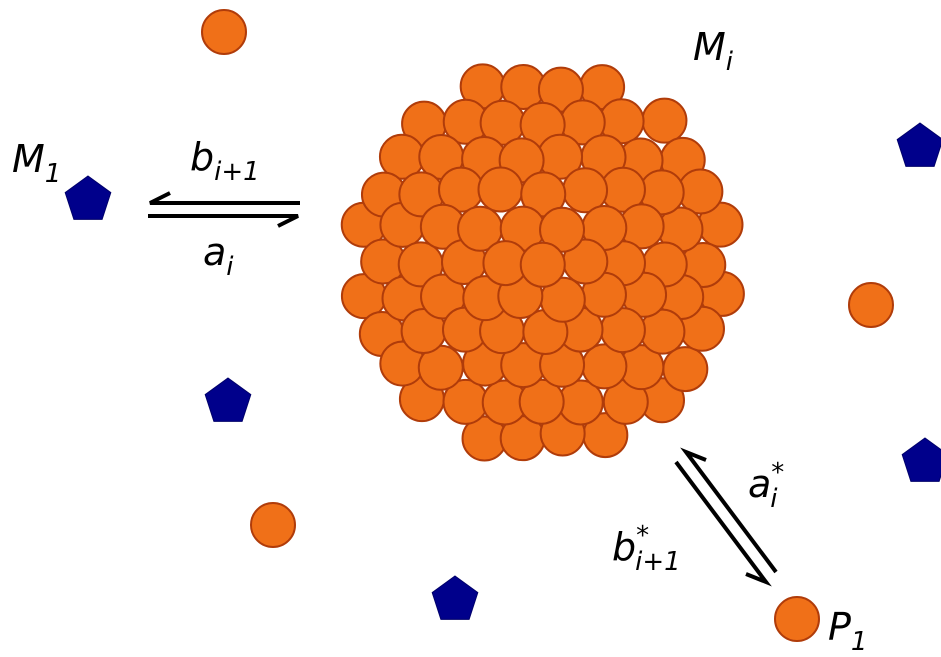  I want to click on label: Mi, so click(713, 51).